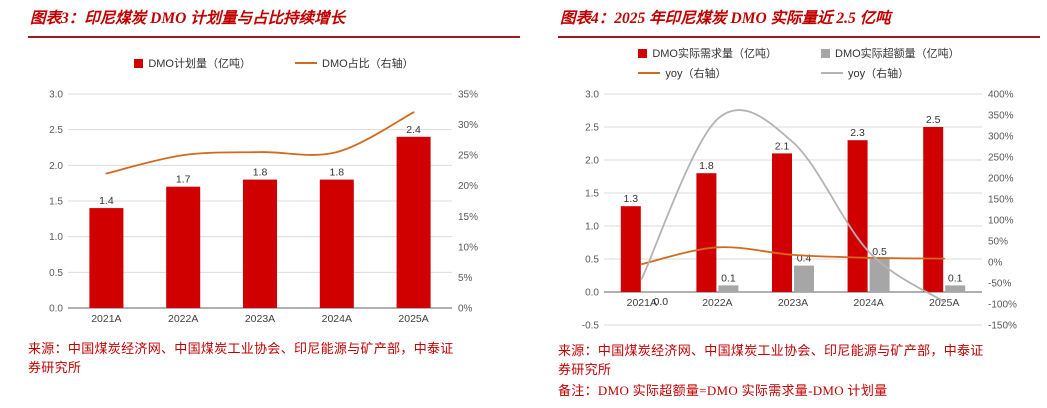  What do you see at coordinates (897, 54) in the screenshot?
I see `legend-label: DMO实际超额量（亿吨）` at bounding box center [897, 54].